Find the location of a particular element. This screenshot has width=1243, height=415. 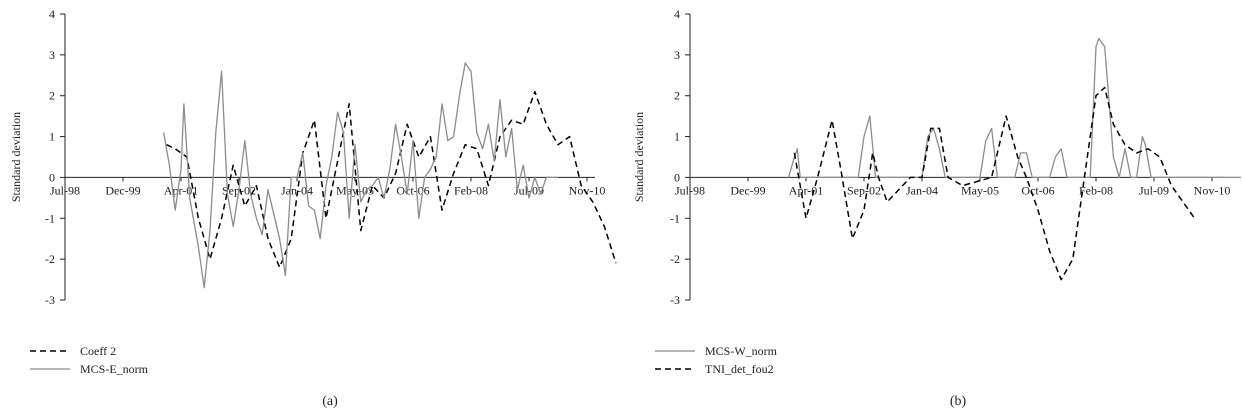

legend-label: MCS-W_norm is located at coordinates (741, 351).